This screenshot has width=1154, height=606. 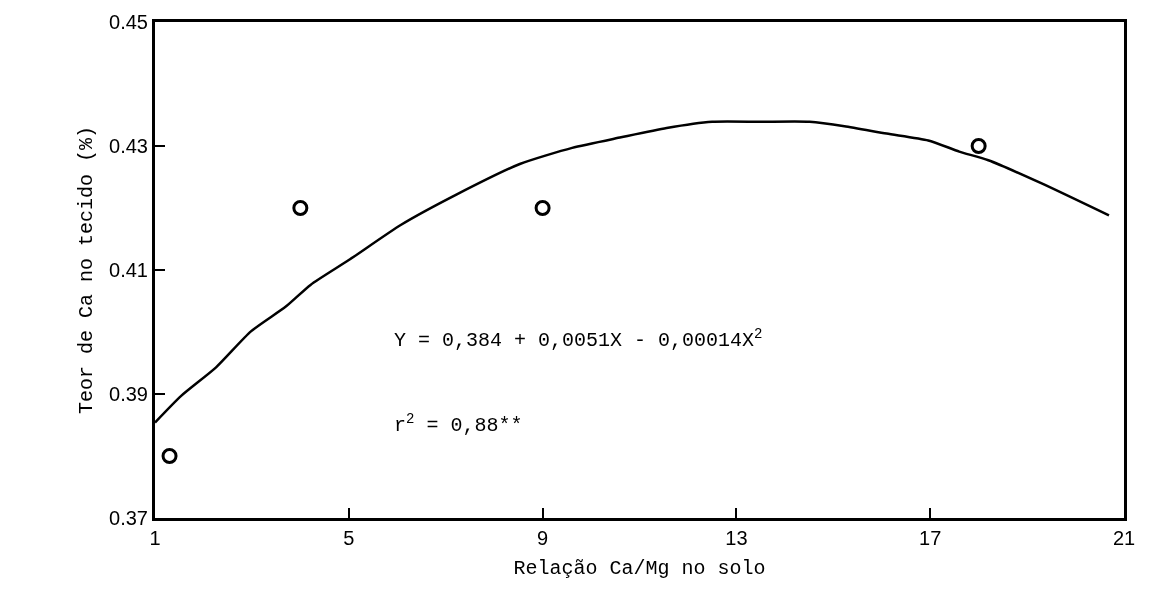 What do you see at coordinates (128, 270) in the screenshot?
I see `y-tick-label: 0.41` at bounding box center [128, 270].